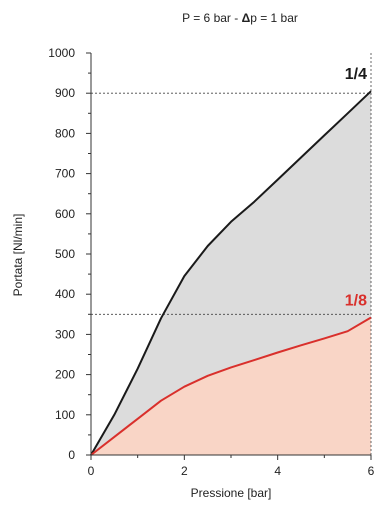 This screenshot has width=385, height=514. I want to click on chart-title: P = 6 bar - Δp = 1 bar, so click(240, 18).